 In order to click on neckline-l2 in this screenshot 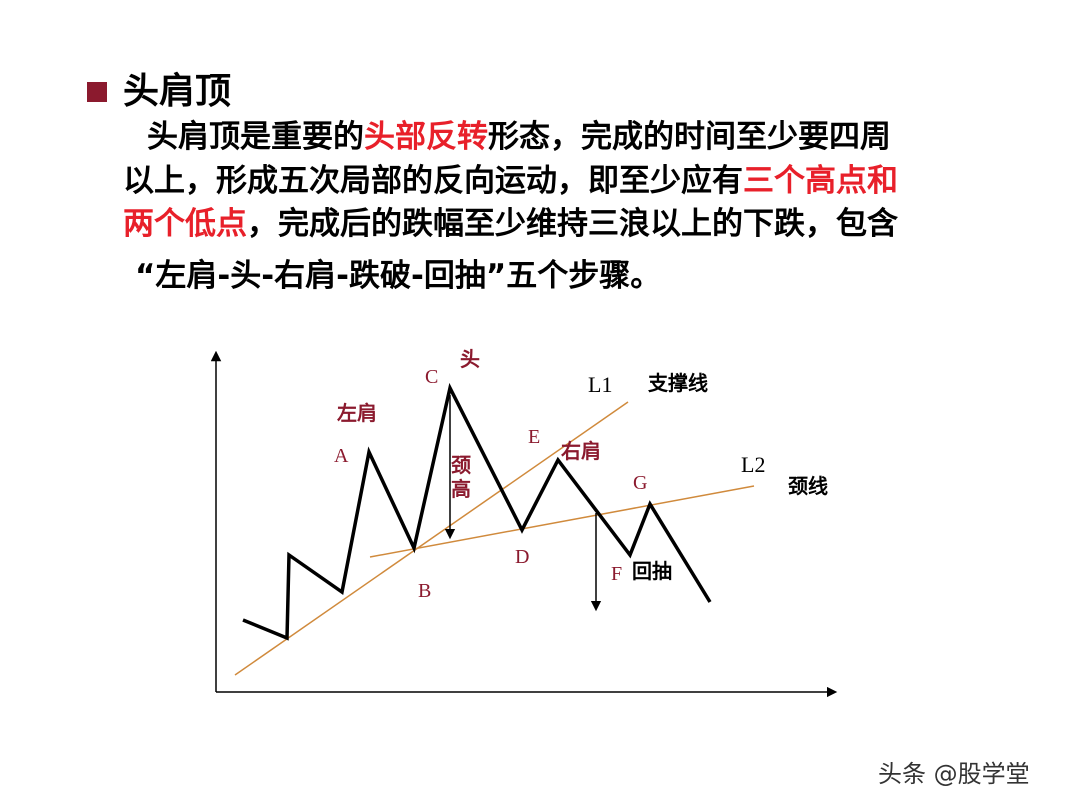, I will do `click(562, 521)`.